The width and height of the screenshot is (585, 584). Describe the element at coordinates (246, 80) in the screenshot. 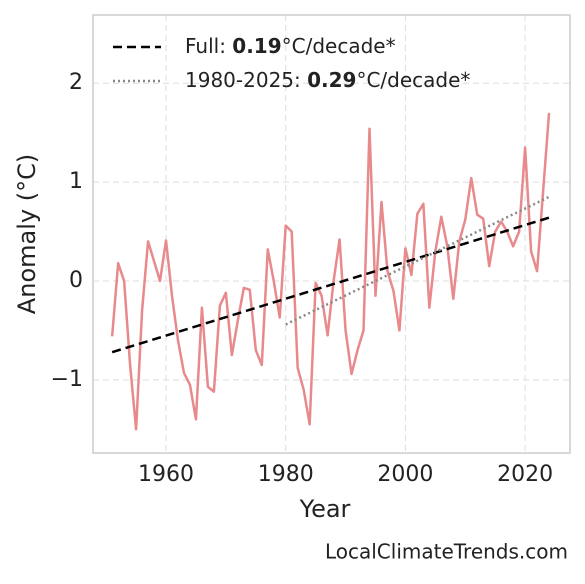

I see `legend-label-part: 1980-2025:` at that location.